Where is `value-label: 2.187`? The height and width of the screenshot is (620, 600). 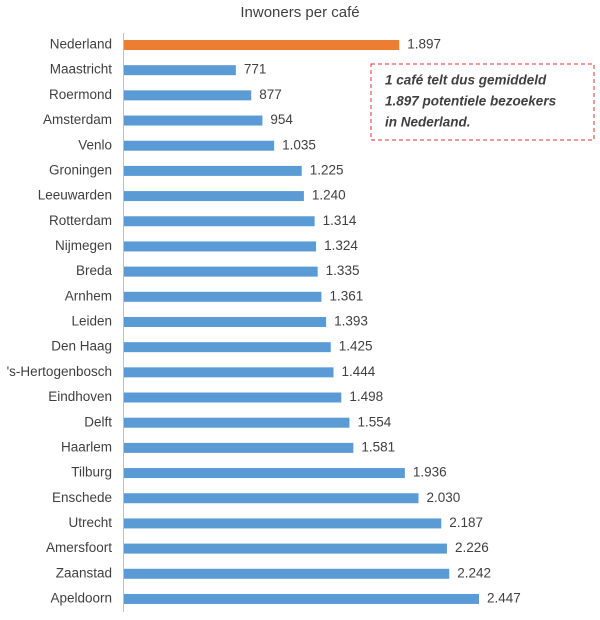 value-label: 2.187 is located at coordinates (466, 522).